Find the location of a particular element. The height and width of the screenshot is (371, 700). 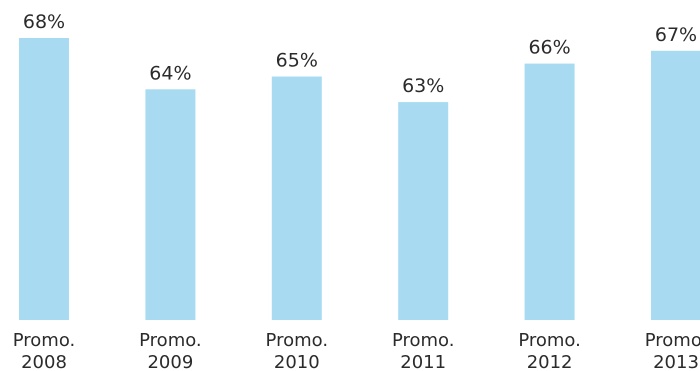

value-label-2013: 67% is located at coordinates (676, 35).